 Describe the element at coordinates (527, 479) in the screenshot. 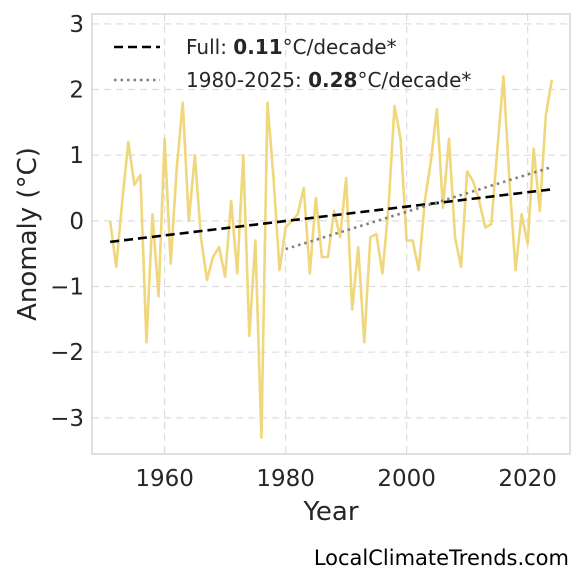

I see `x-tick-label: 2020` at that location.